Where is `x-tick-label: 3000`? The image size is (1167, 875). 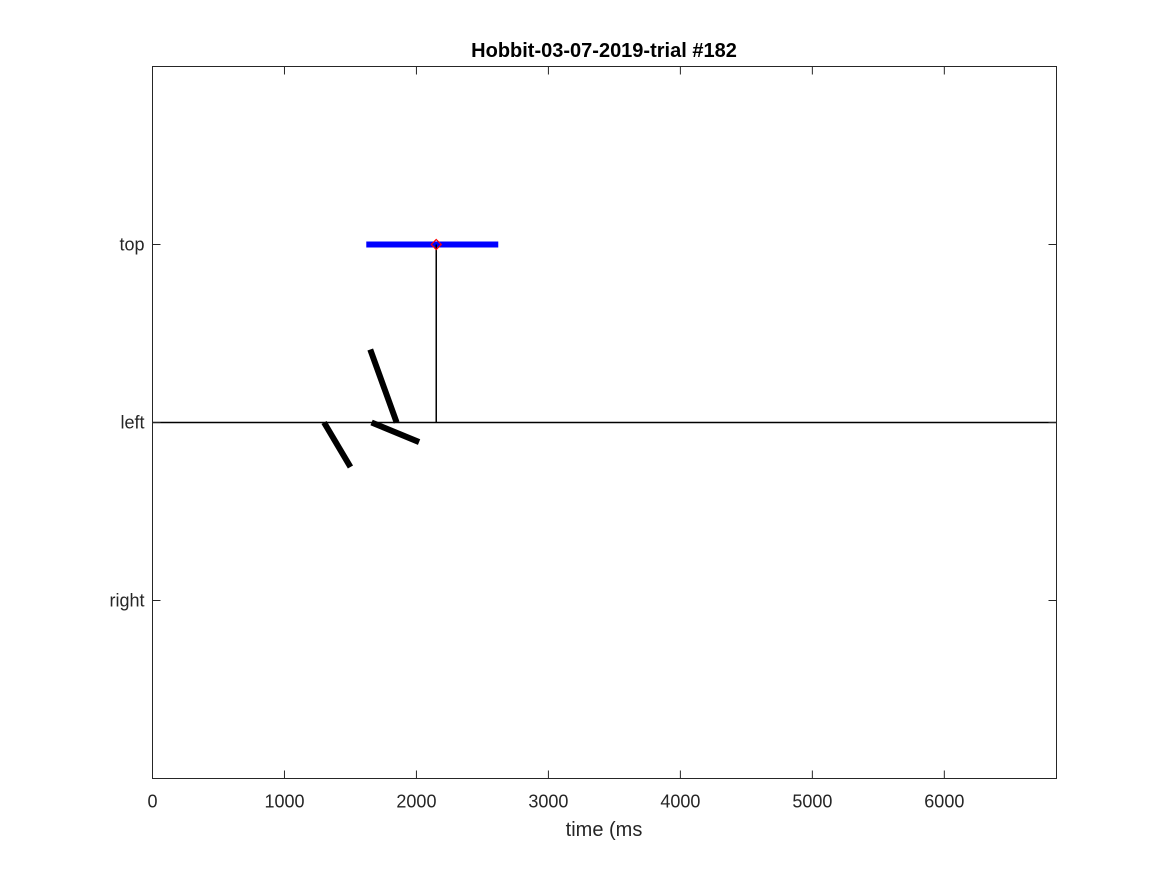 x-tick-label: 3000 is located at coordinates (548, 802).